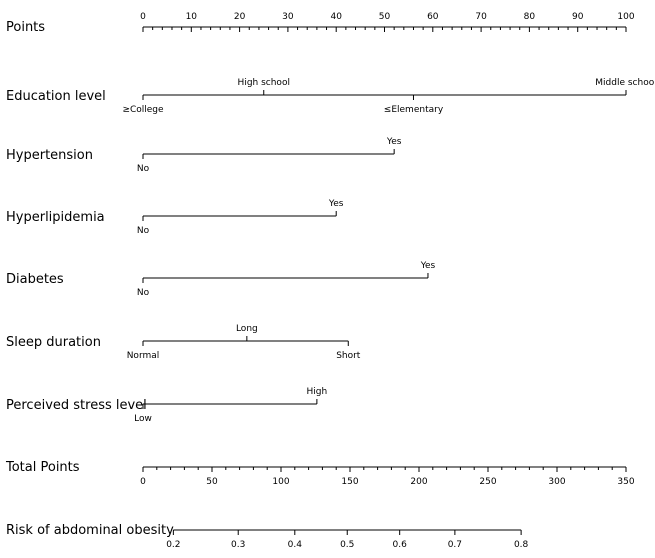  Describe the element at coordinates (143, 110) in the screenshot. I see `level-label-education-level: ≥College` at that location.